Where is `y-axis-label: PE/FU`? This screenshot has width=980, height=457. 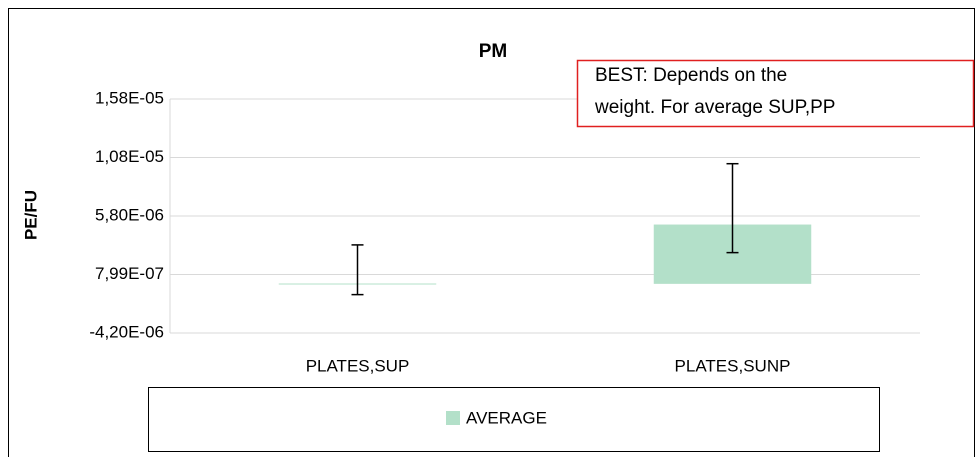 y-axis-label: PE/FU is located at coordinates (30, 215).